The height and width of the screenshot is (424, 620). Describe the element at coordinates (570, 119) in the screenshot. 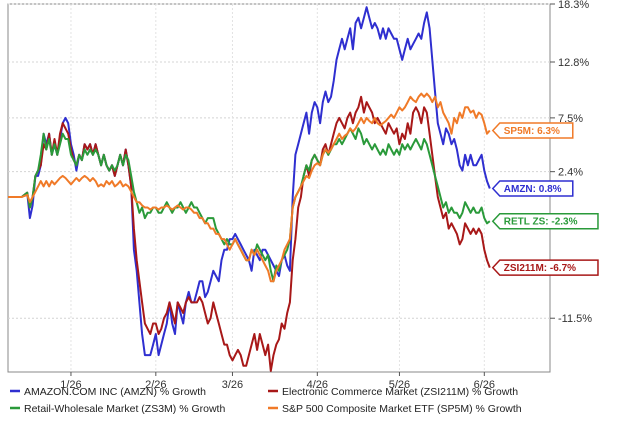

I see `y-tick-label-2: 7.5%` at that location.